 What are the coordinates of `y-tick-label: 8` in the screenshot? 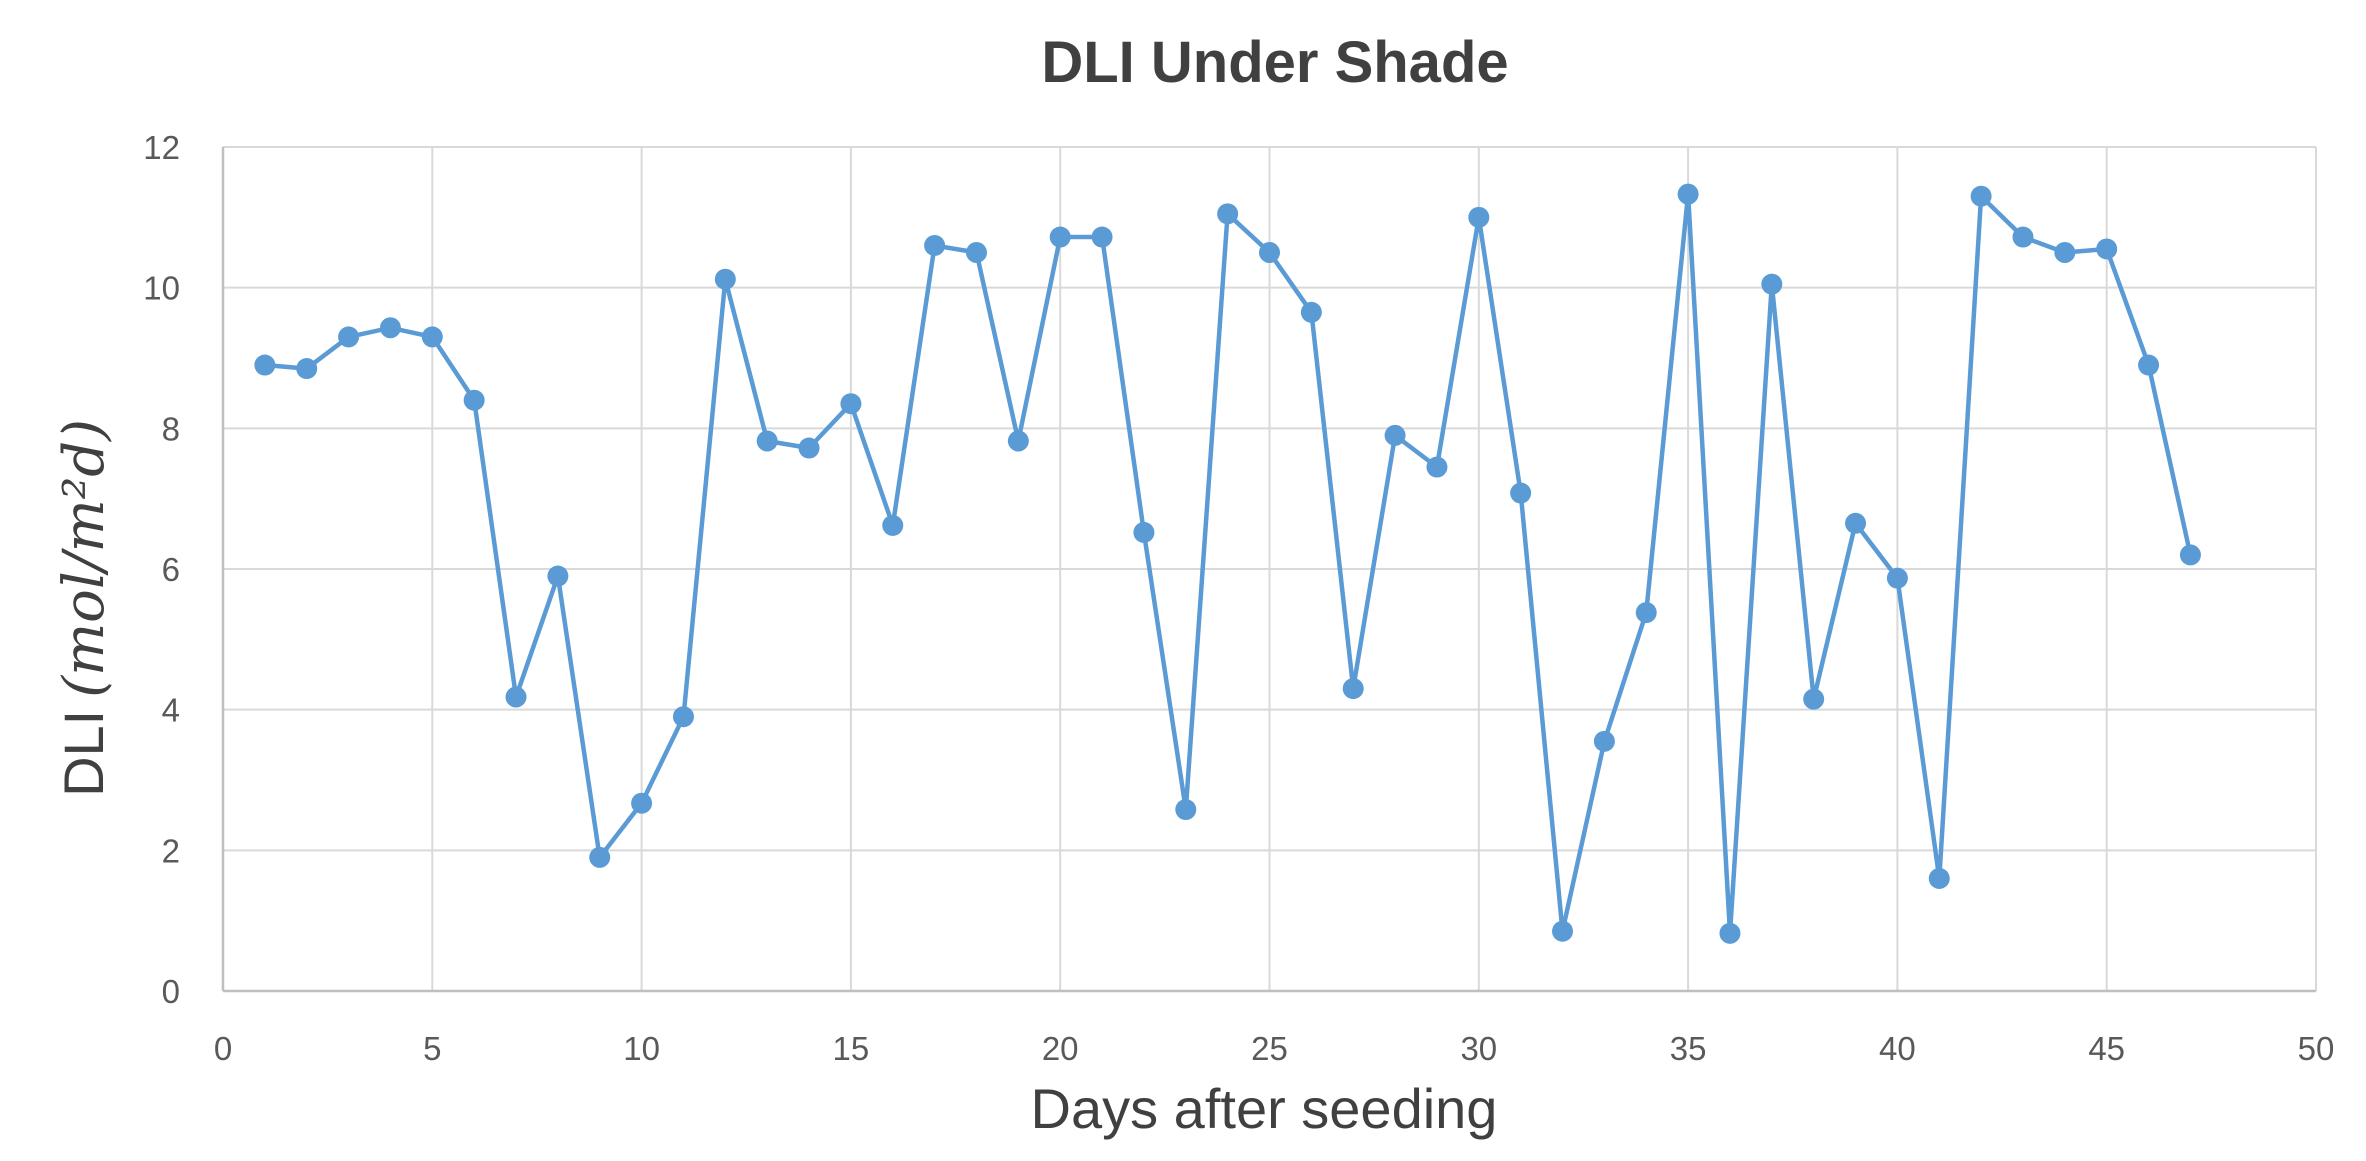 It's located at (171, 428).